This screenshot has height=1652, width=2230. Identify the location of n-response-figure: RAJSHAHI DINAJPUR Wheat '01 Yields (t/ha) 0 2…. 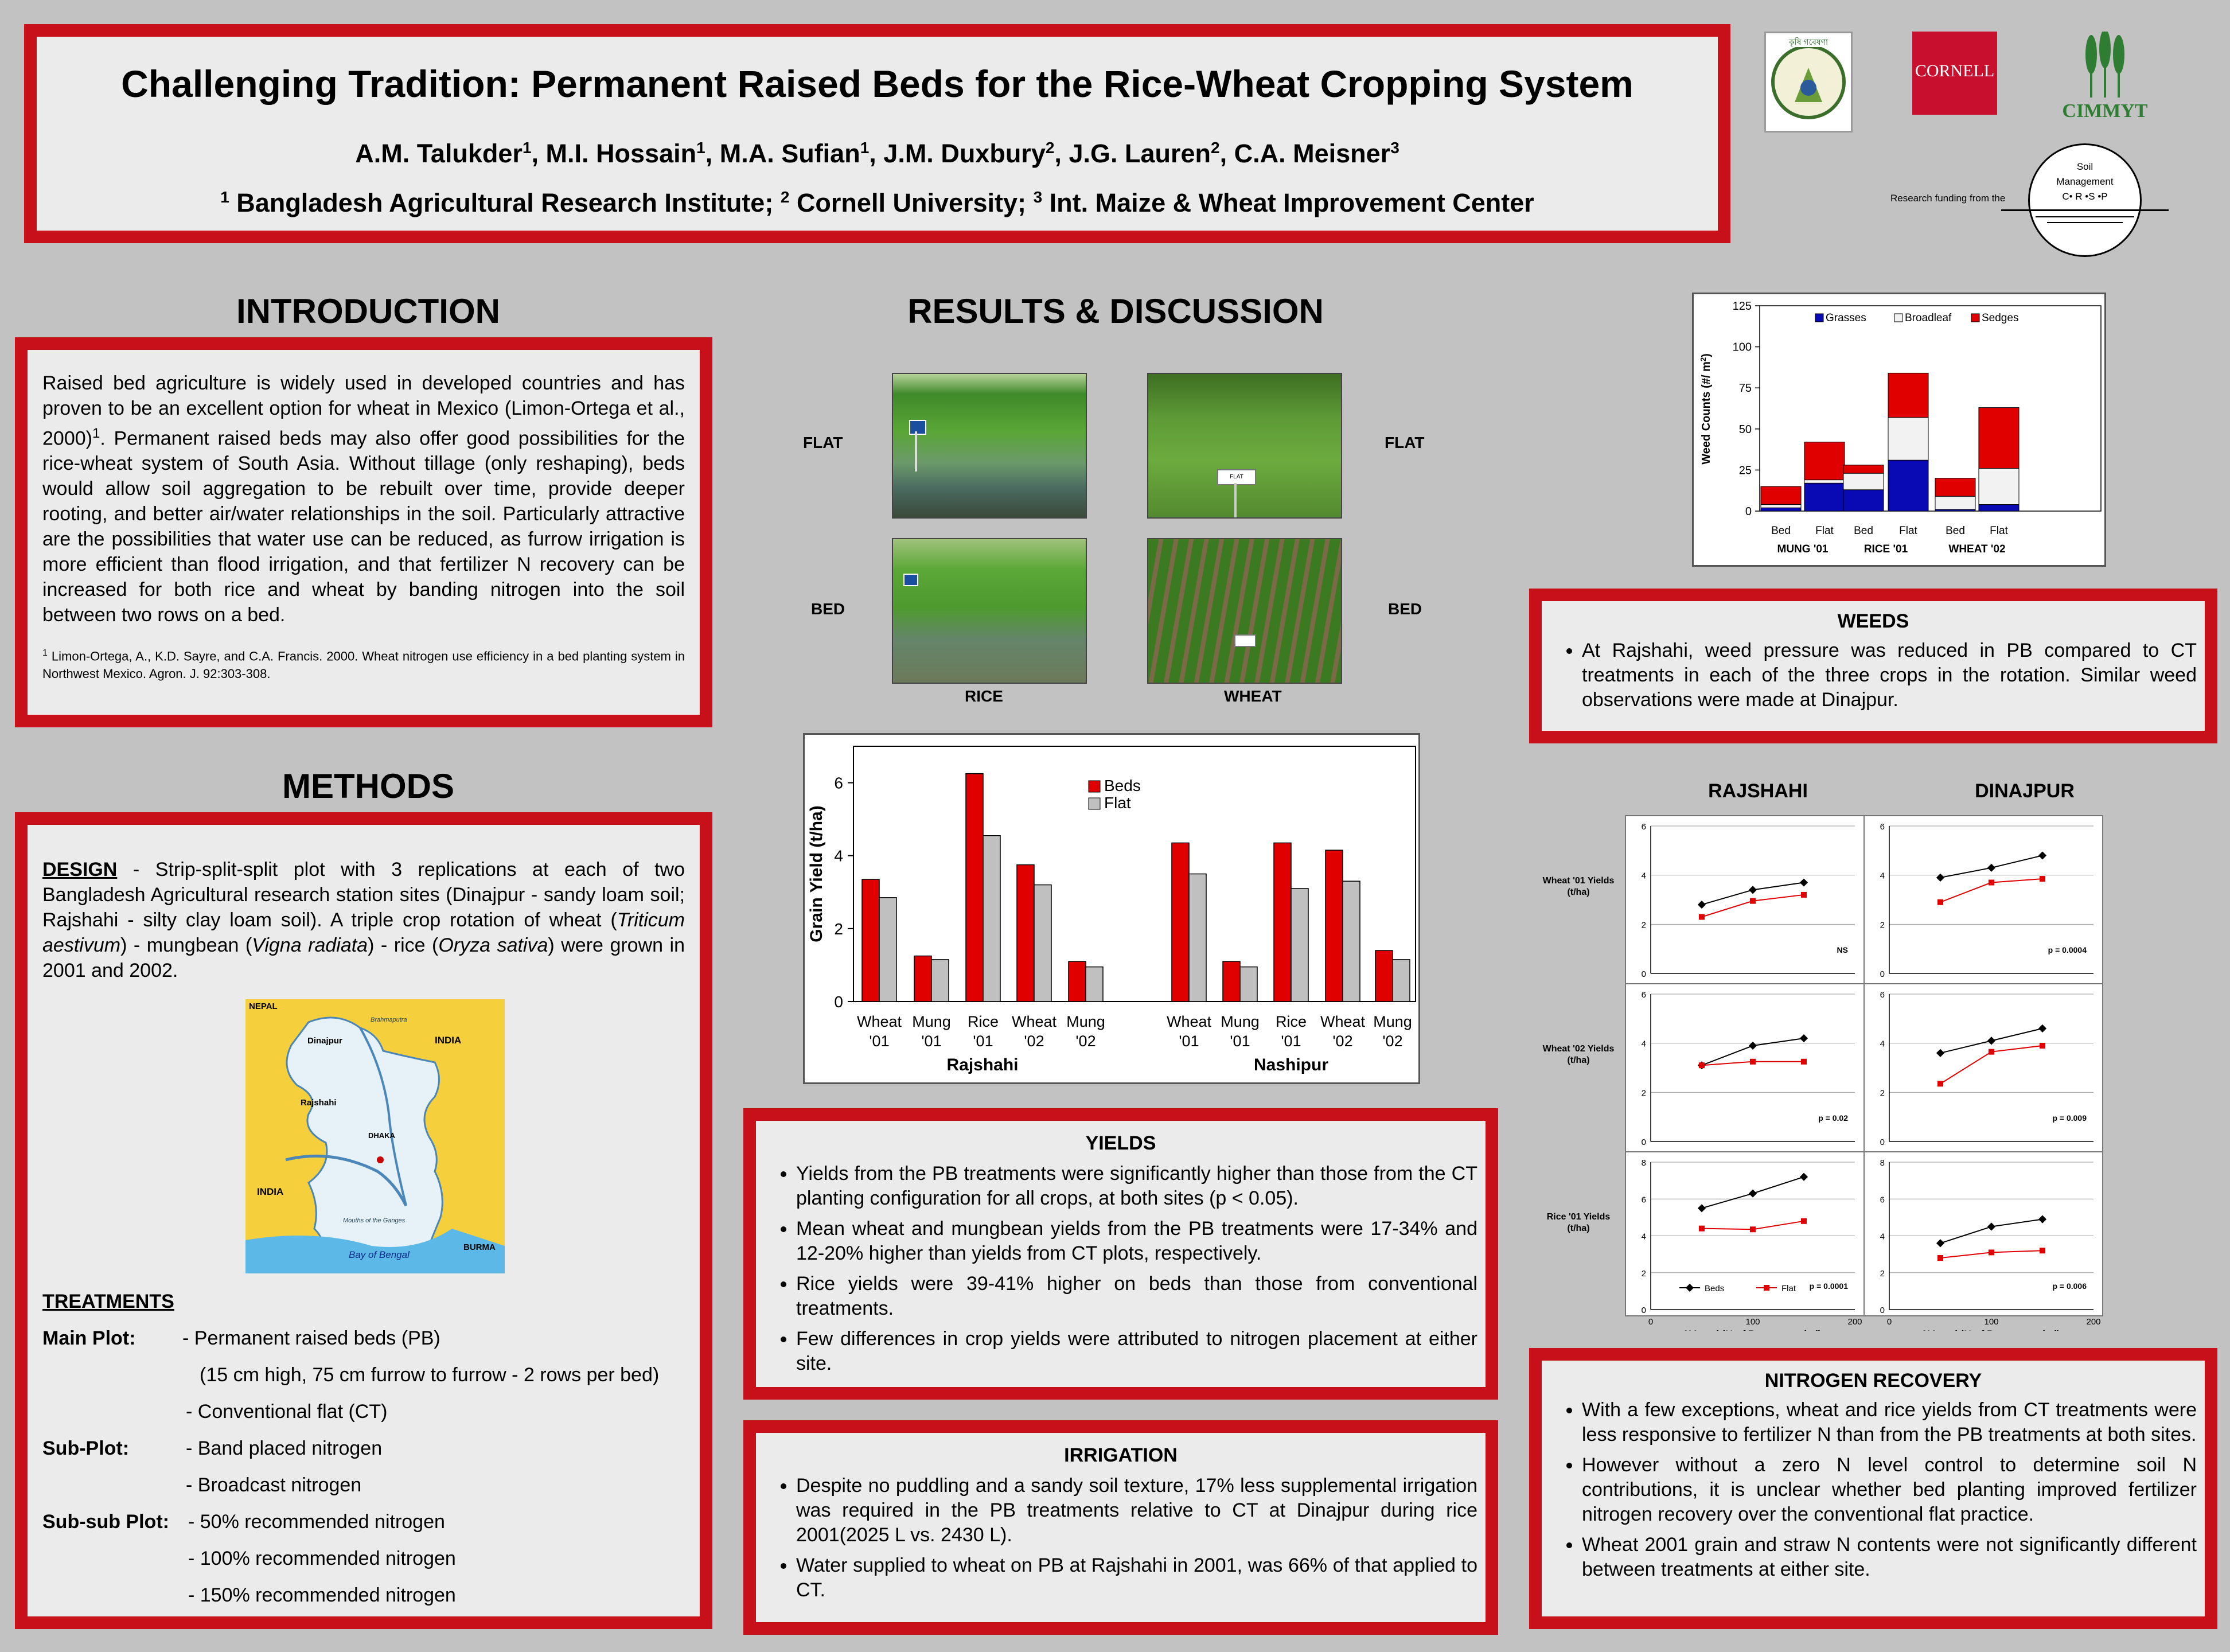
(1869, 1059).